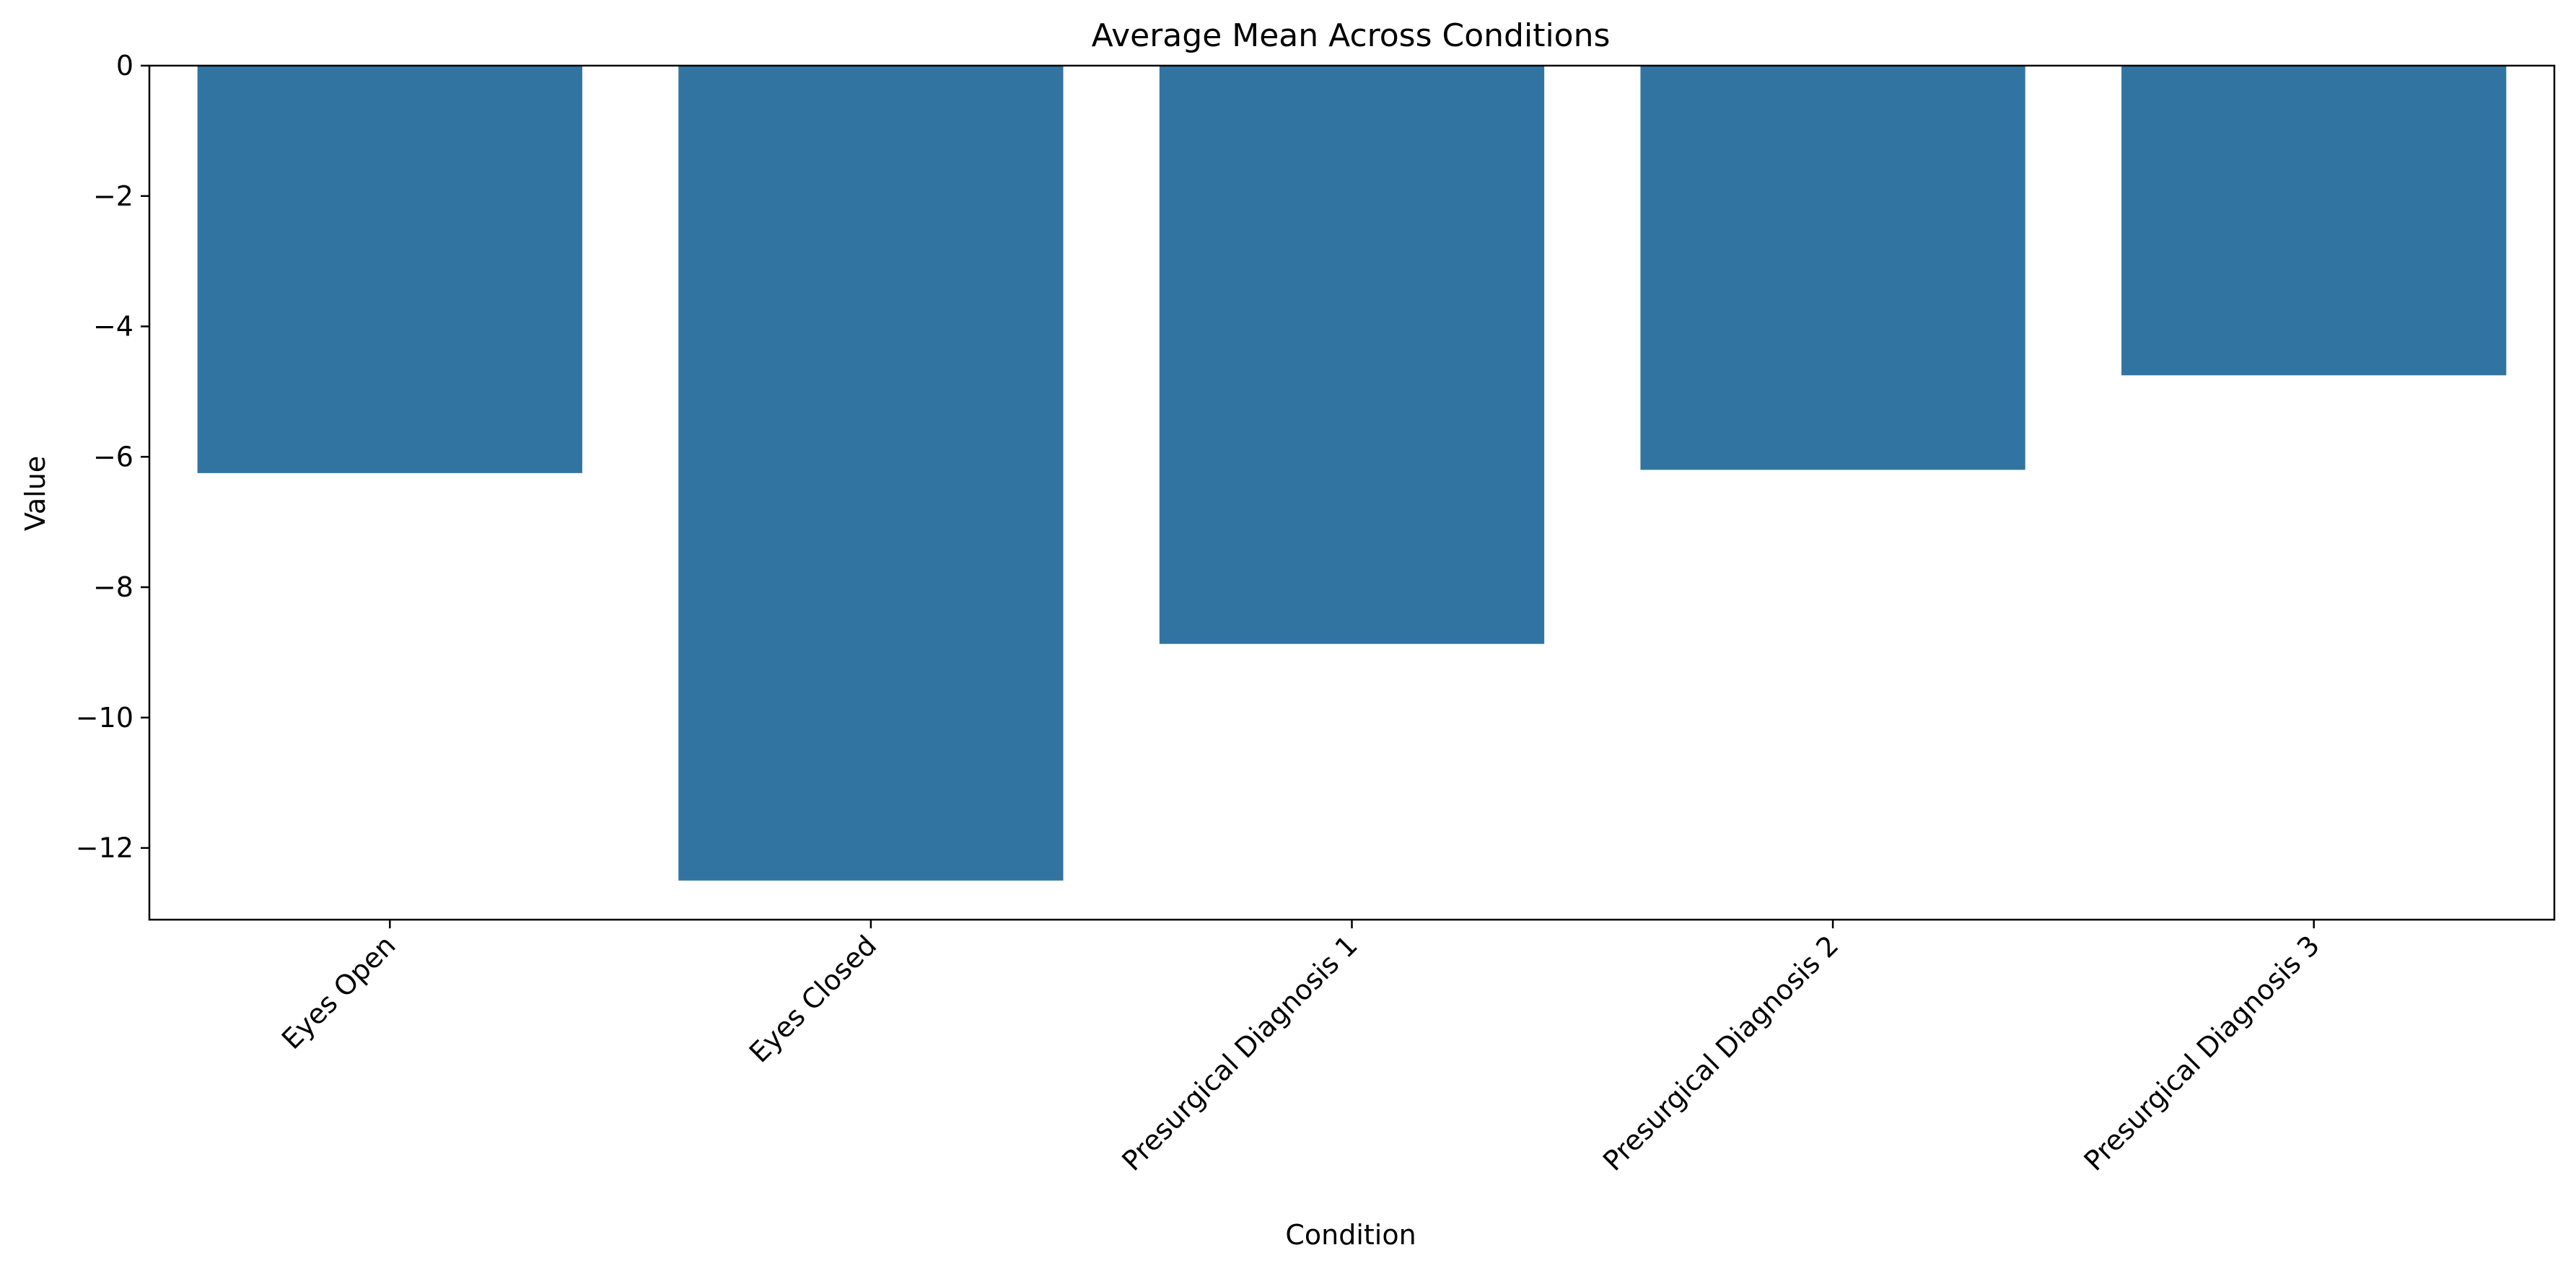 This screenshot has height=1276, width=2576. Describe the element at coordinates (812, 999) in the screenshot. I see `x-tick-label: Eyes Closed` at that location.